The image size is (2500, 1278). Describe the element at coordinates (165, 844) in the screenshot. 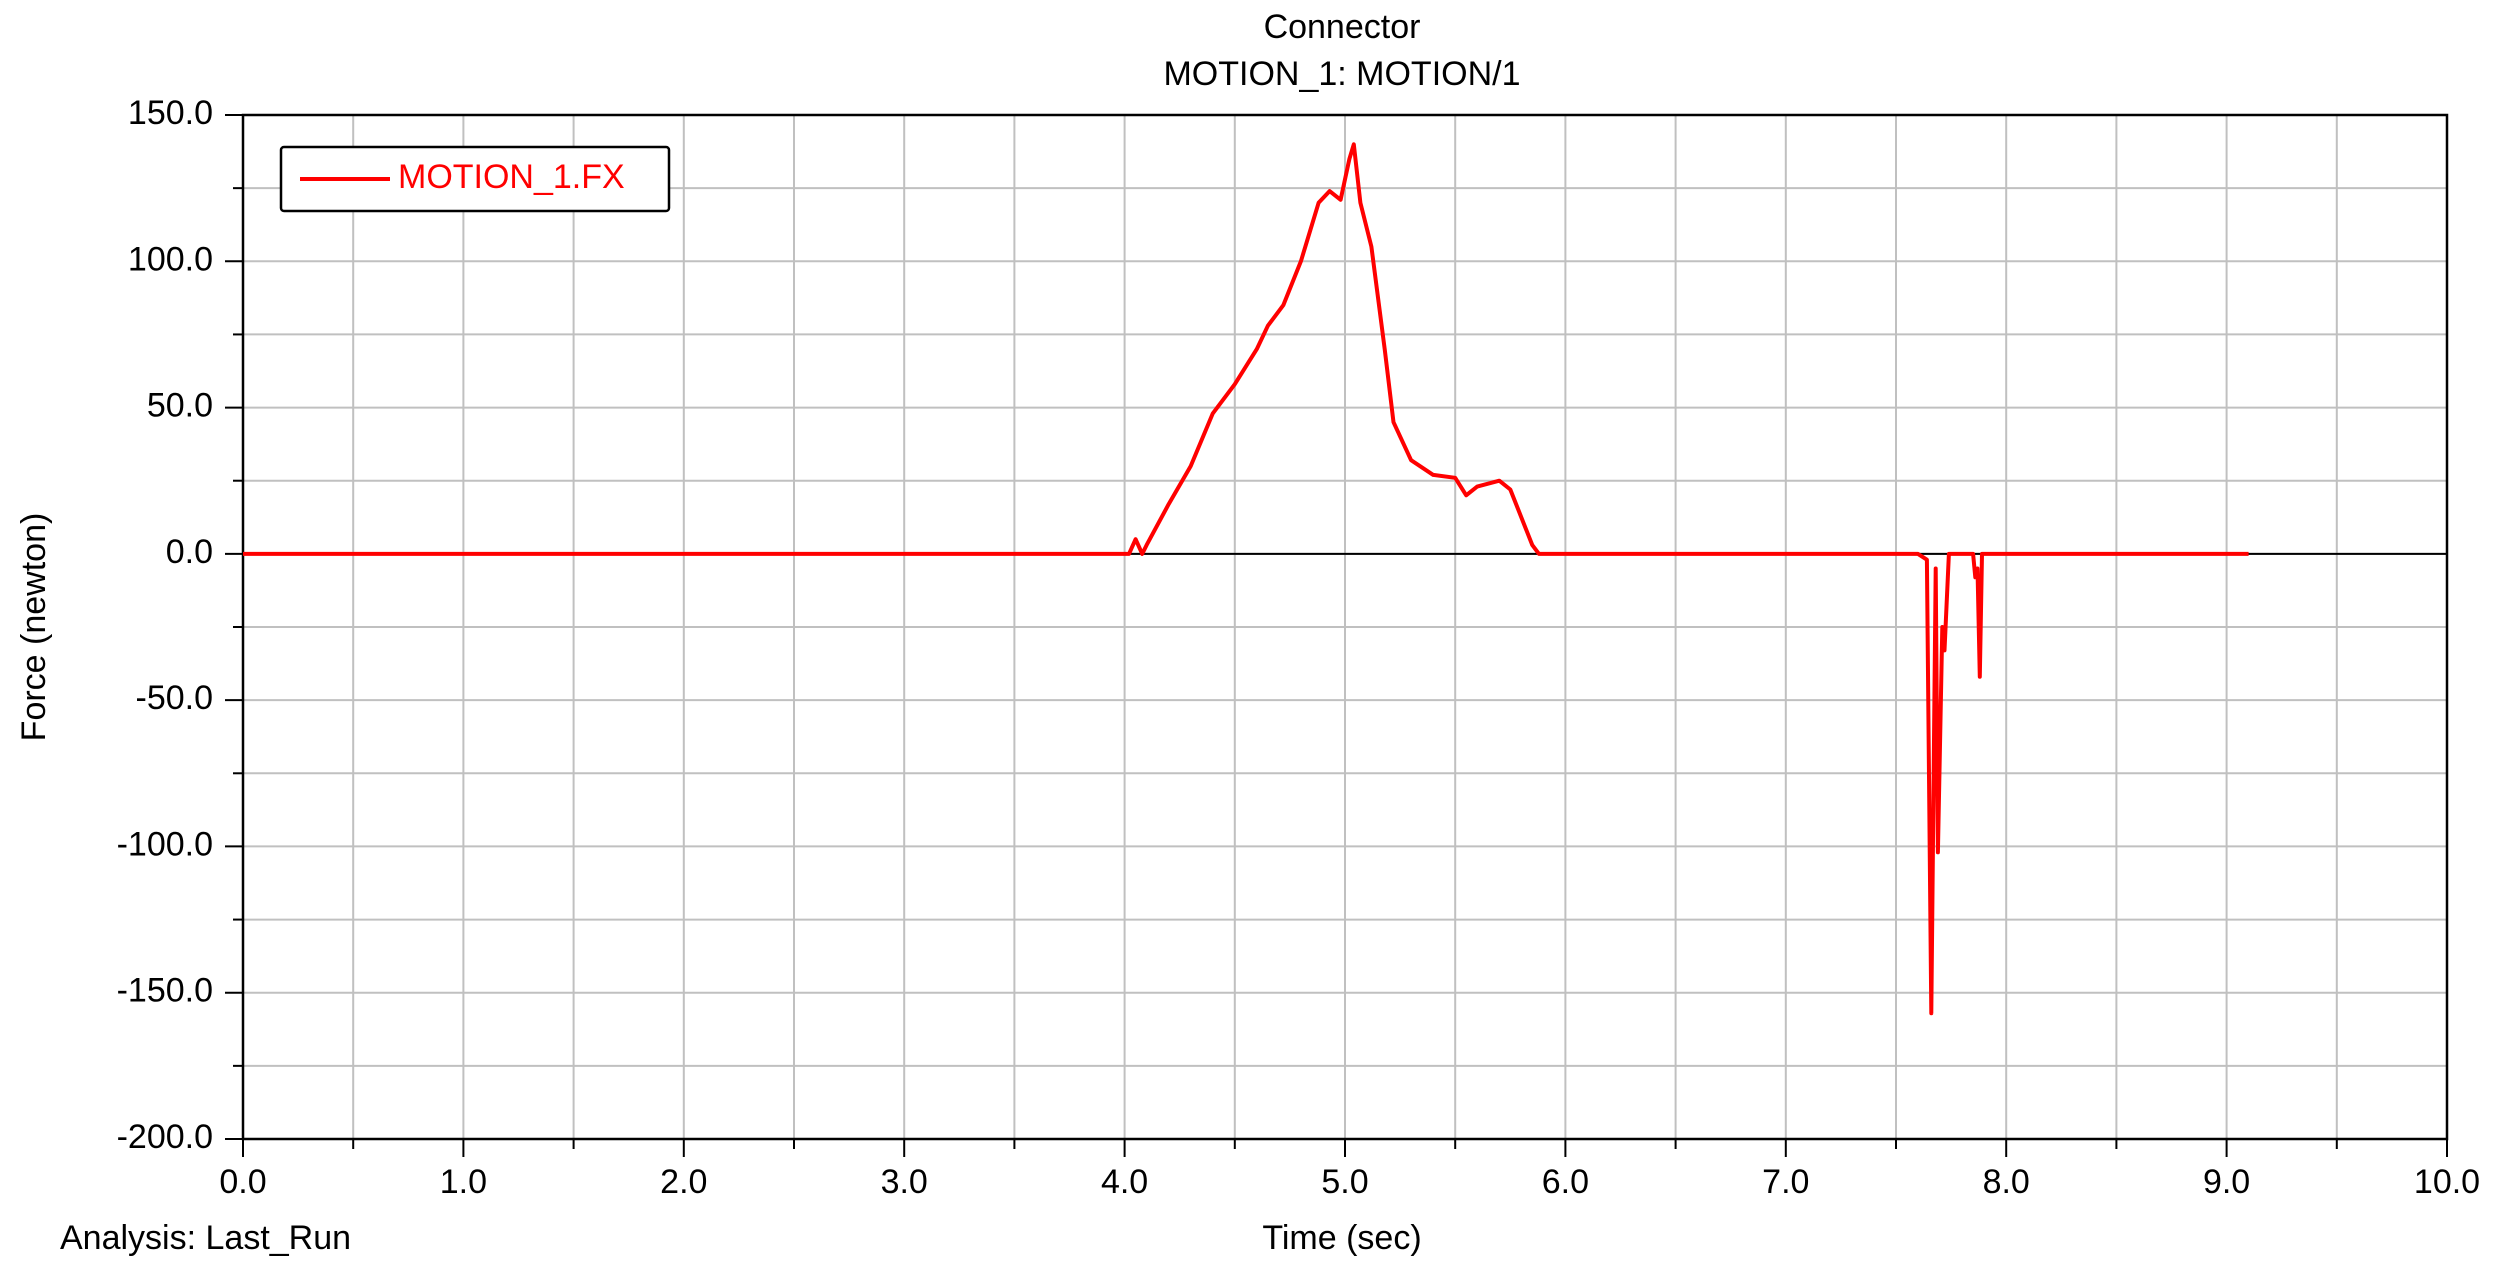

I see `y-tick-label: -100.0` at that location.